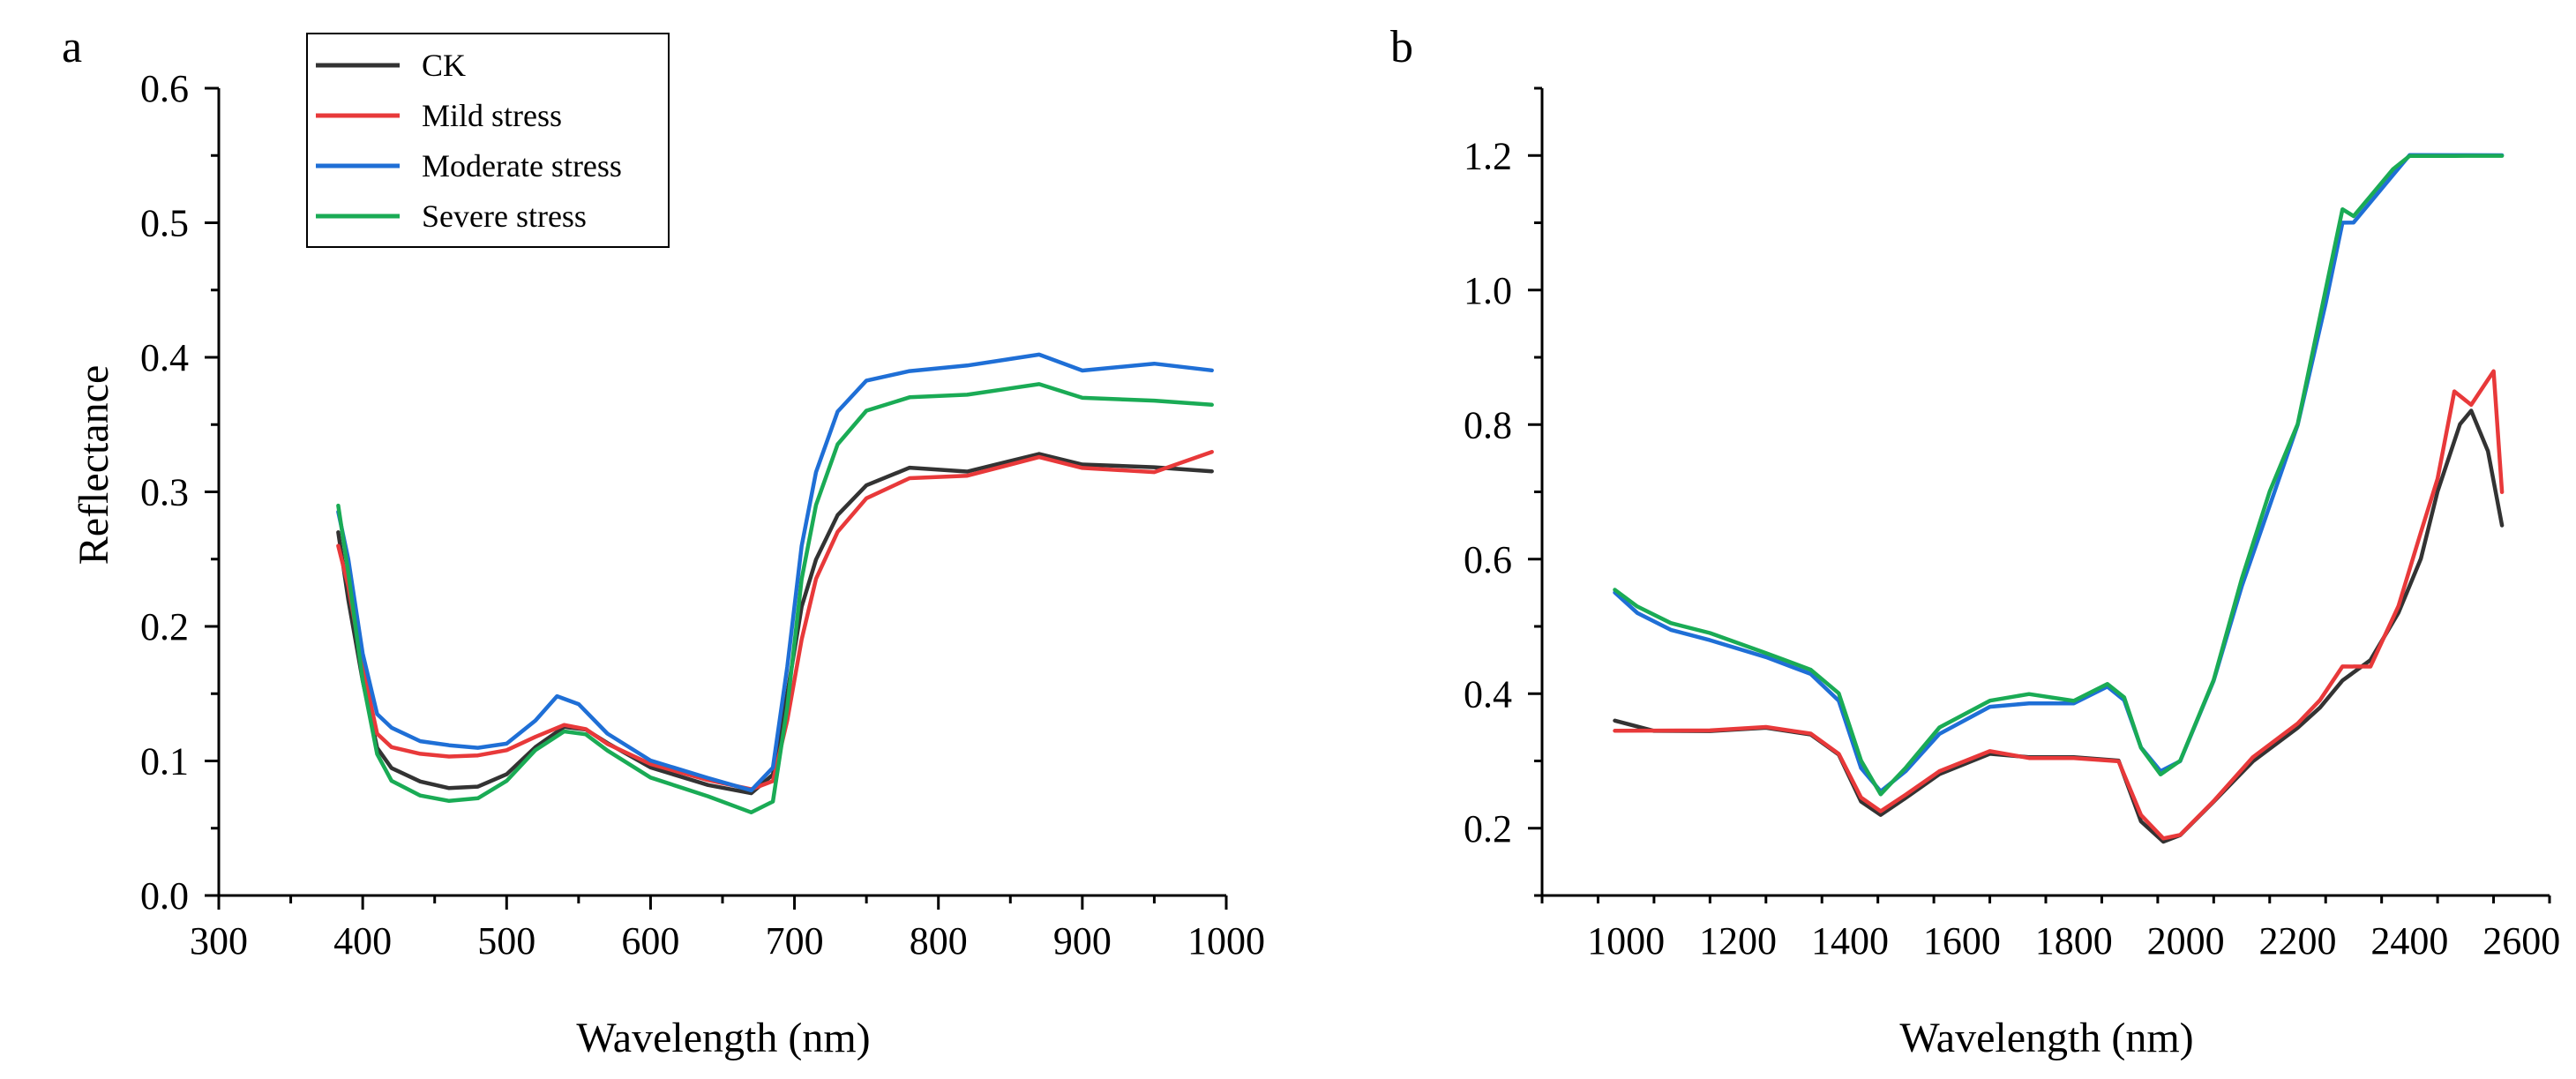  Describe the element at coordinates (165, 761) in the screenshot. I see `y-tick-label: 0.1` at that location.